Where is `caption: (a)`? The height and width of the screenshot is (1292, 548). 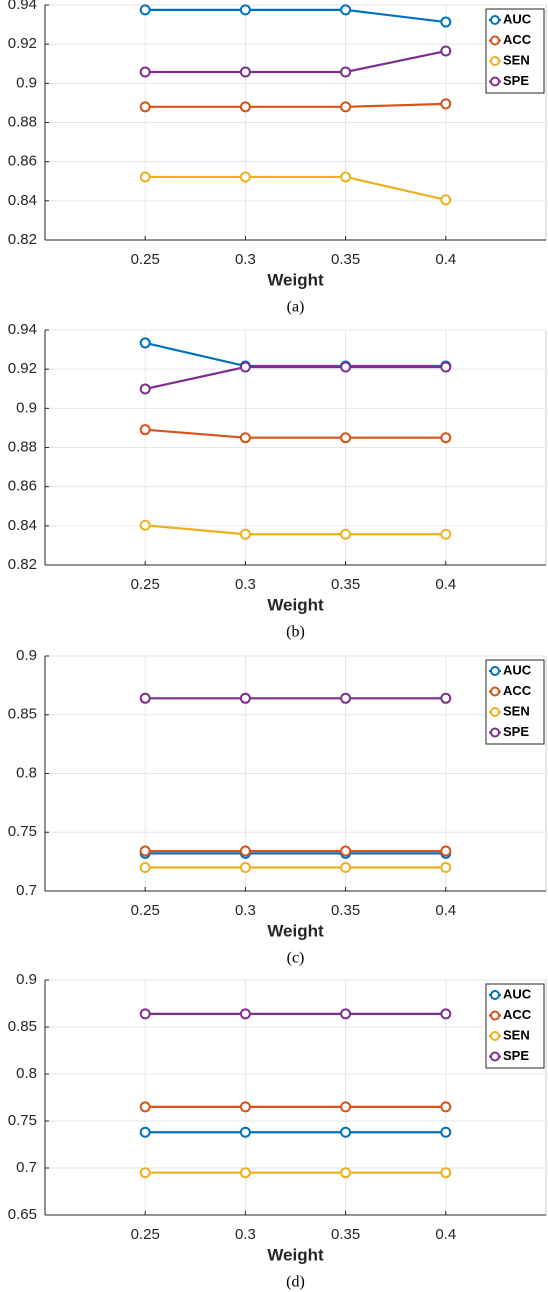 caption: (a) is located at coordinates (296, 307).